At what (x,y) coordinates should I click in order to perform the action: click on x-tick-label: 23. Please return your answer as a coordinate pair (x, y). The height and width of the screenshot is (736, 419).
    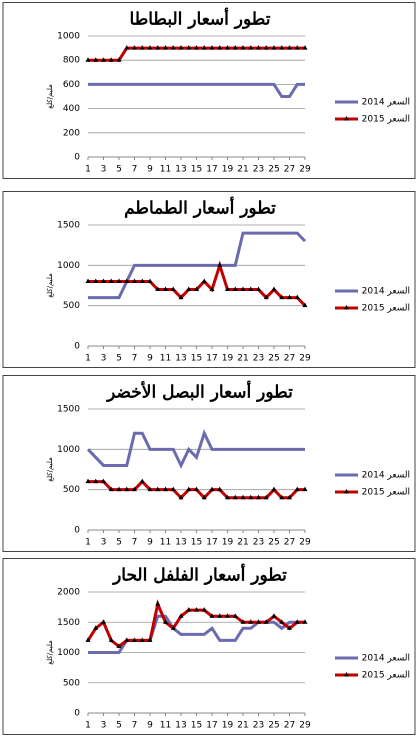
    Looking at the image, I should click on (258, 359).